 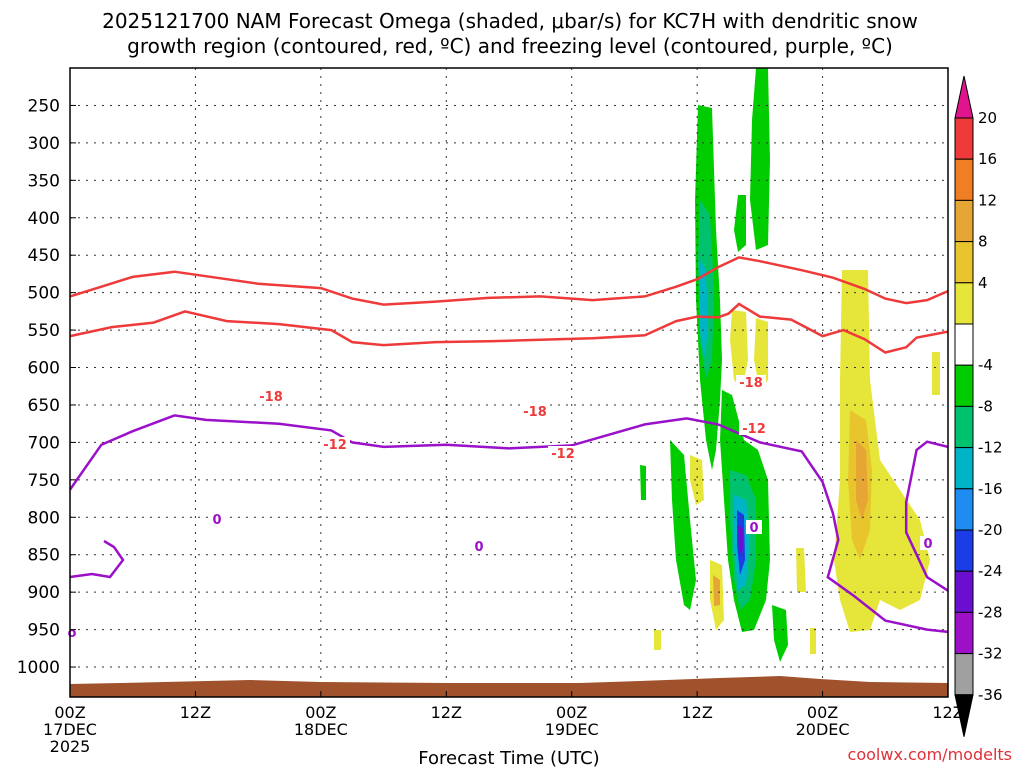 What do you see at coordinates (44, 631) in the screenshot?
I see `y-tick-label: 950` at bounding box center [44, 631].